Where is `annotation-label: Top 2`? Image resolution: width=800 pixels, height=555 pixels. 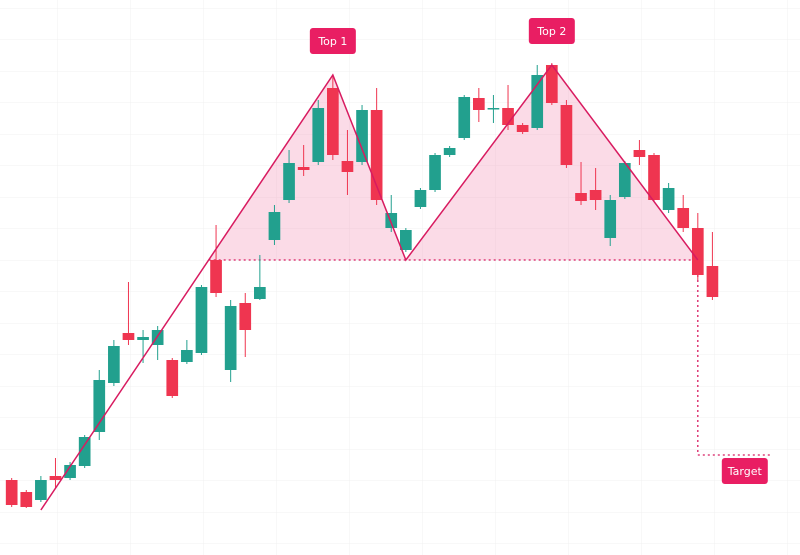 annotation-label: Top 2 is located at coordinates (551, 31).